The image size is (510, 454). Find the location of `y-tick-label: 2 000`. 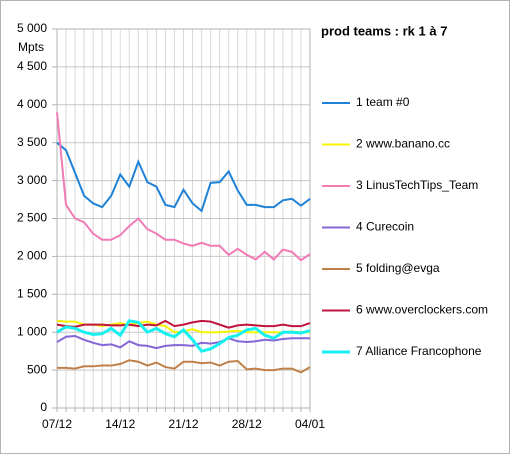

y-tick-label: 2 000 is located at coordinates (32, 256).